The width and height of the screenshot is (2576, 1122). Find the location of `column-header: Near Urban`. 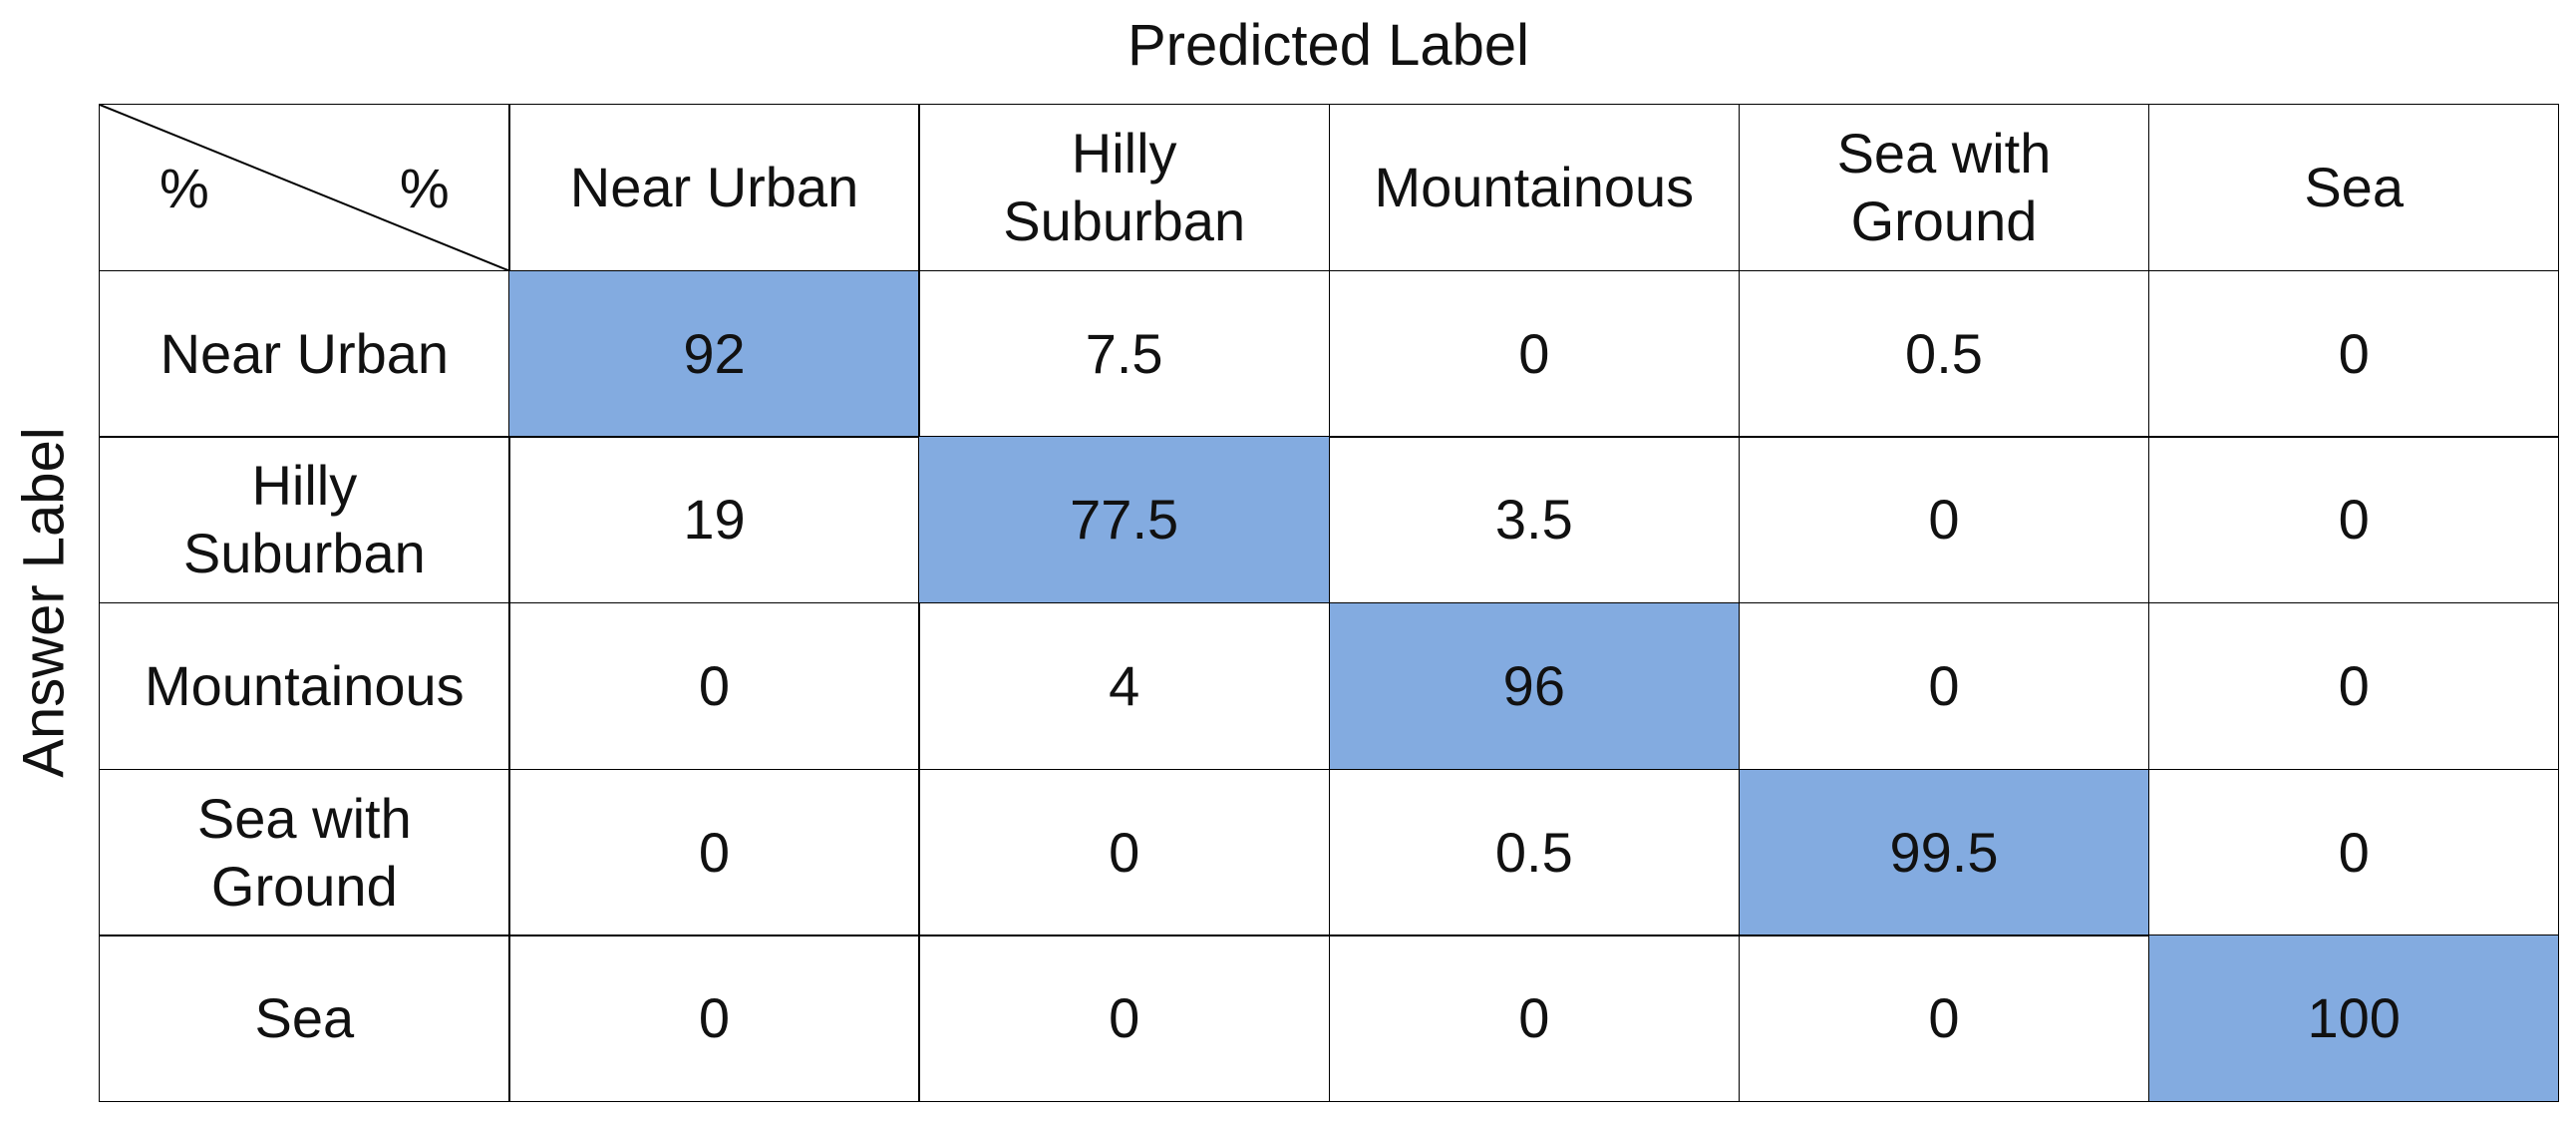

column-header: Near Urban is located at coordinates (714, 188).